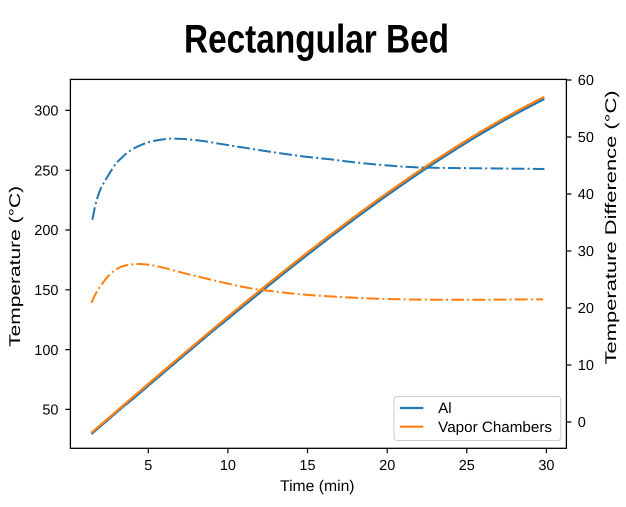 Image resolution: width=626 pixels, height=507 pixels. Describe the element at coordinates (467, 466) in the screenshot. I see `svg-text: 25` at that location.